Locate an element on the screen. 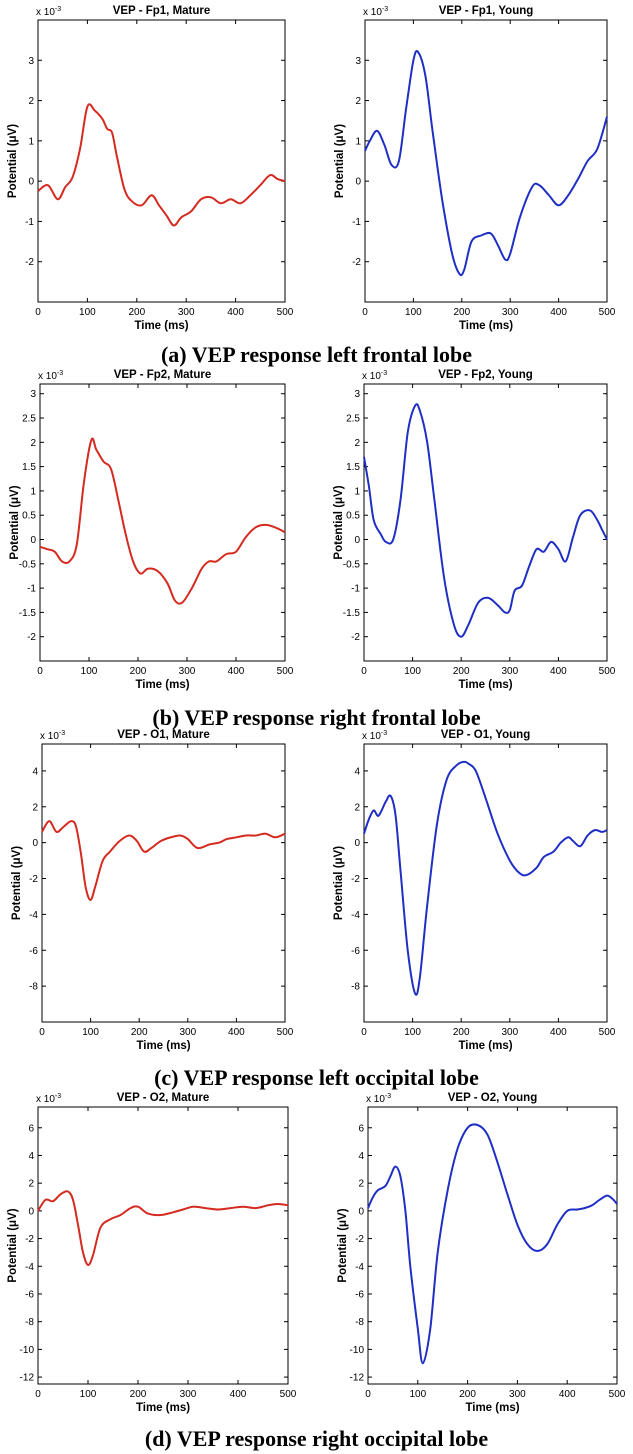  caption-d: (d) VEP response right occipital lobe is located at coordinates (316, 1438).